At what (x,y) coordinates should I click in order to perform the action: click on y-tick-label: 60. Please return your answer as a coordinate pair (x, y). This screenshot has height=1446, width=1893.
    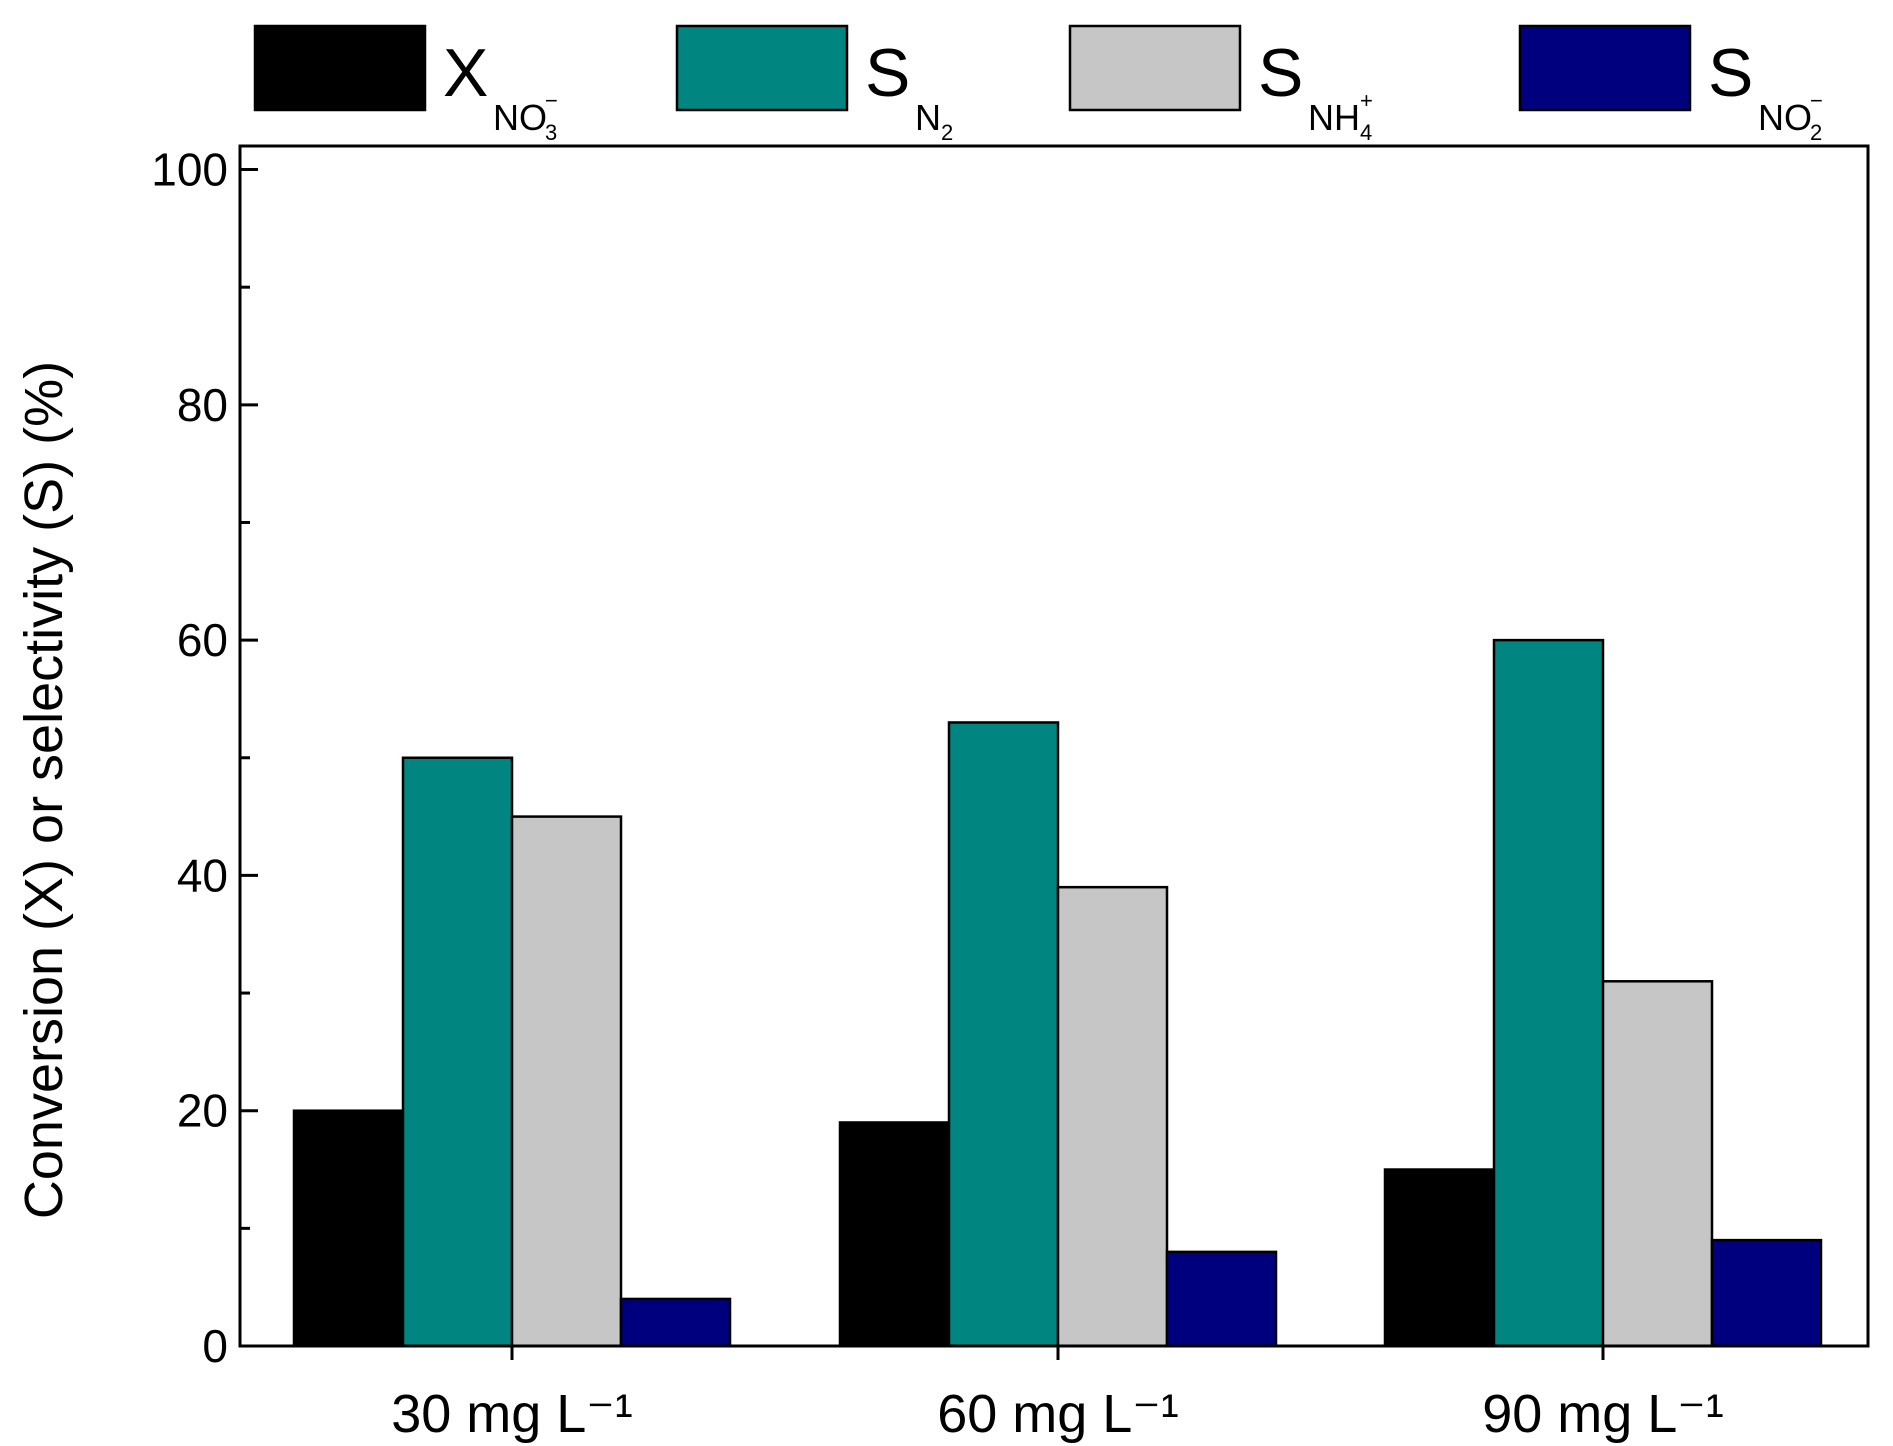
    Looking at the image, I should click on (202, 640).